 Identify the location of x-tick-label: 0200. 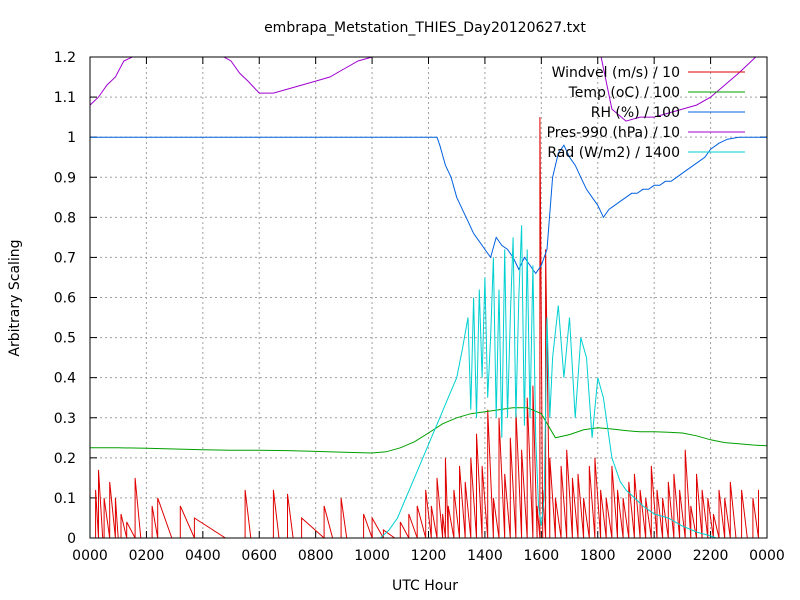
(147, 556).